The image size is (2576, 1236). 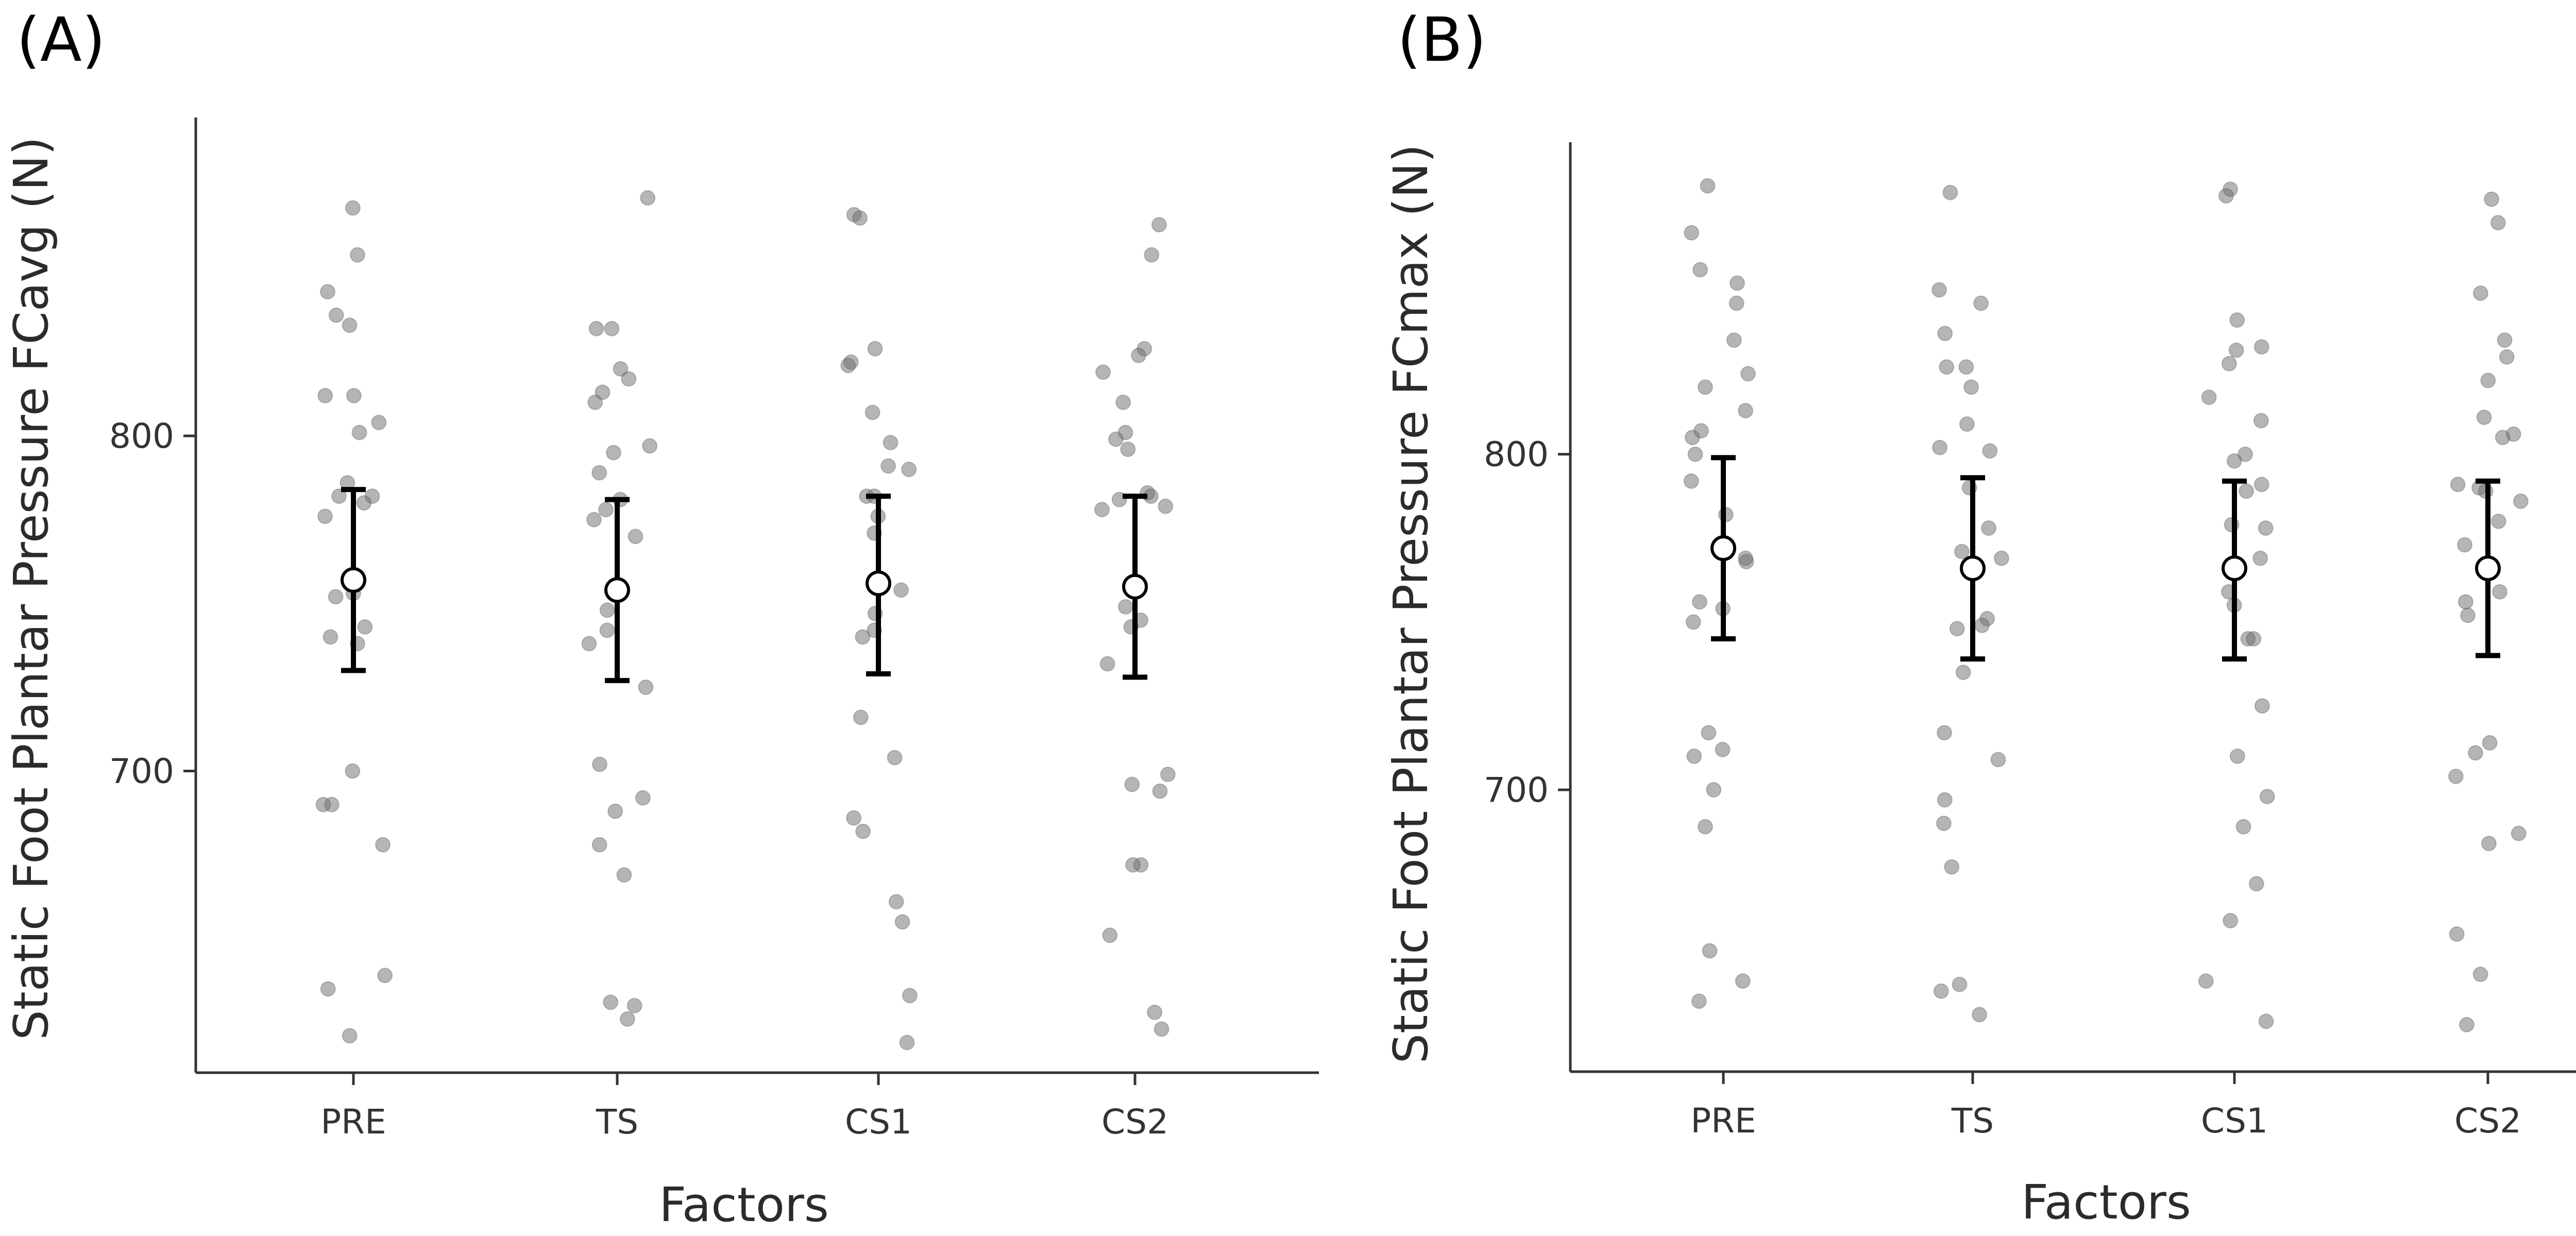 What do you see at coordinates (1134, 1122) in the screenshot?
I see `panel-a-x-tick-label-cs2: CS2` at bounding box center [1134, 1122].